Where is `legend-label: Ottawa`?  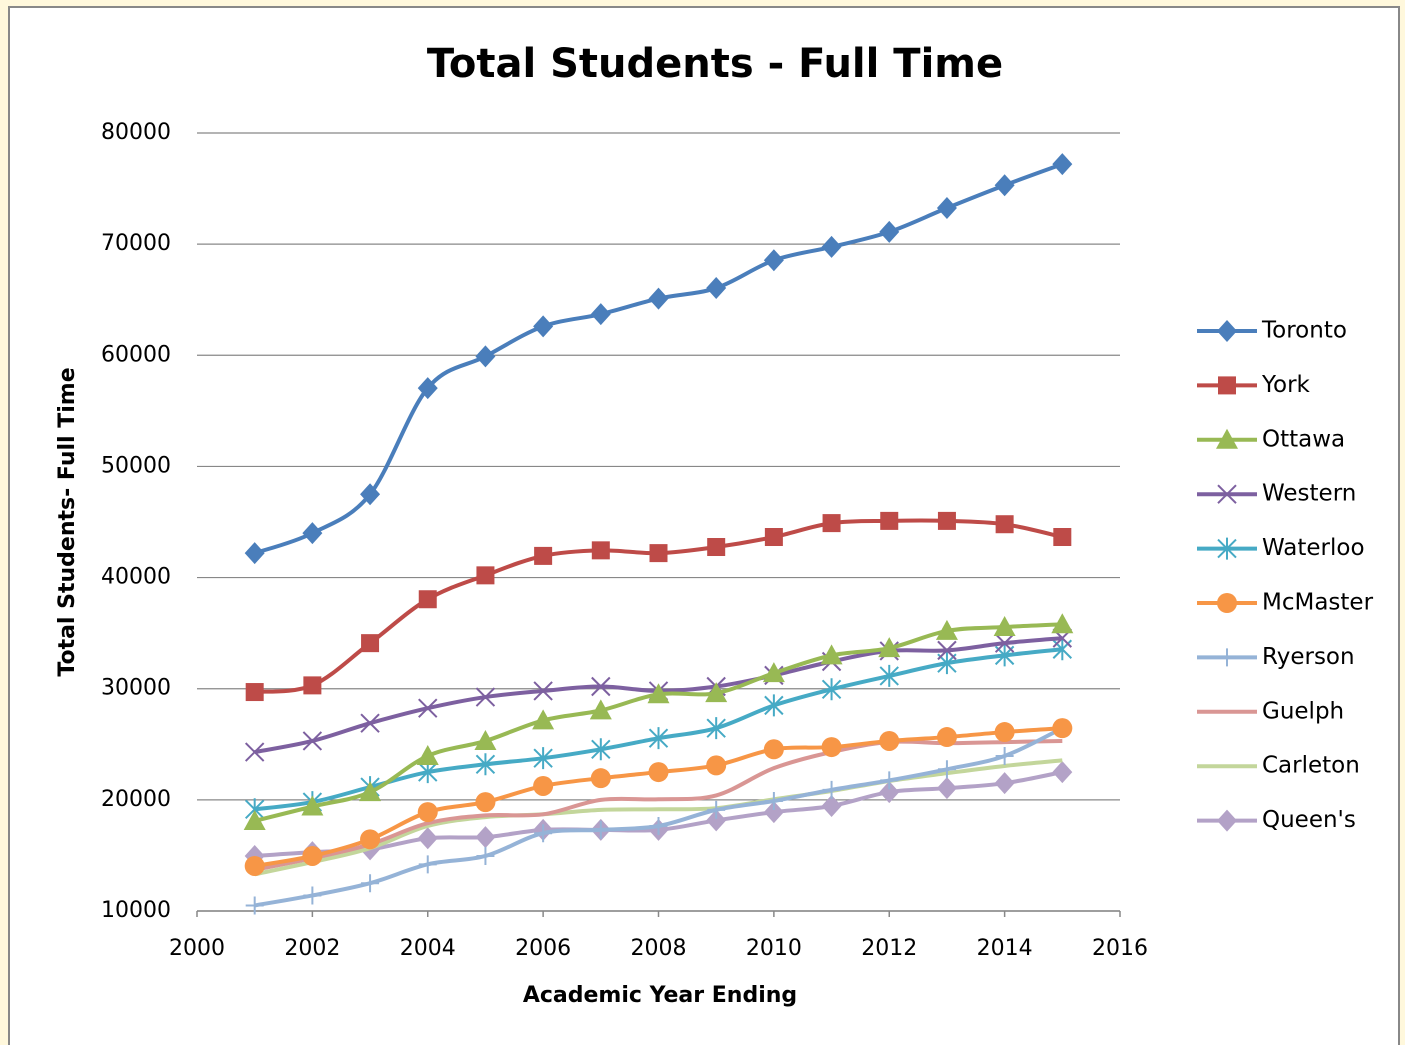 legend-label: Ottawa is located at coordinates (1303, 439).